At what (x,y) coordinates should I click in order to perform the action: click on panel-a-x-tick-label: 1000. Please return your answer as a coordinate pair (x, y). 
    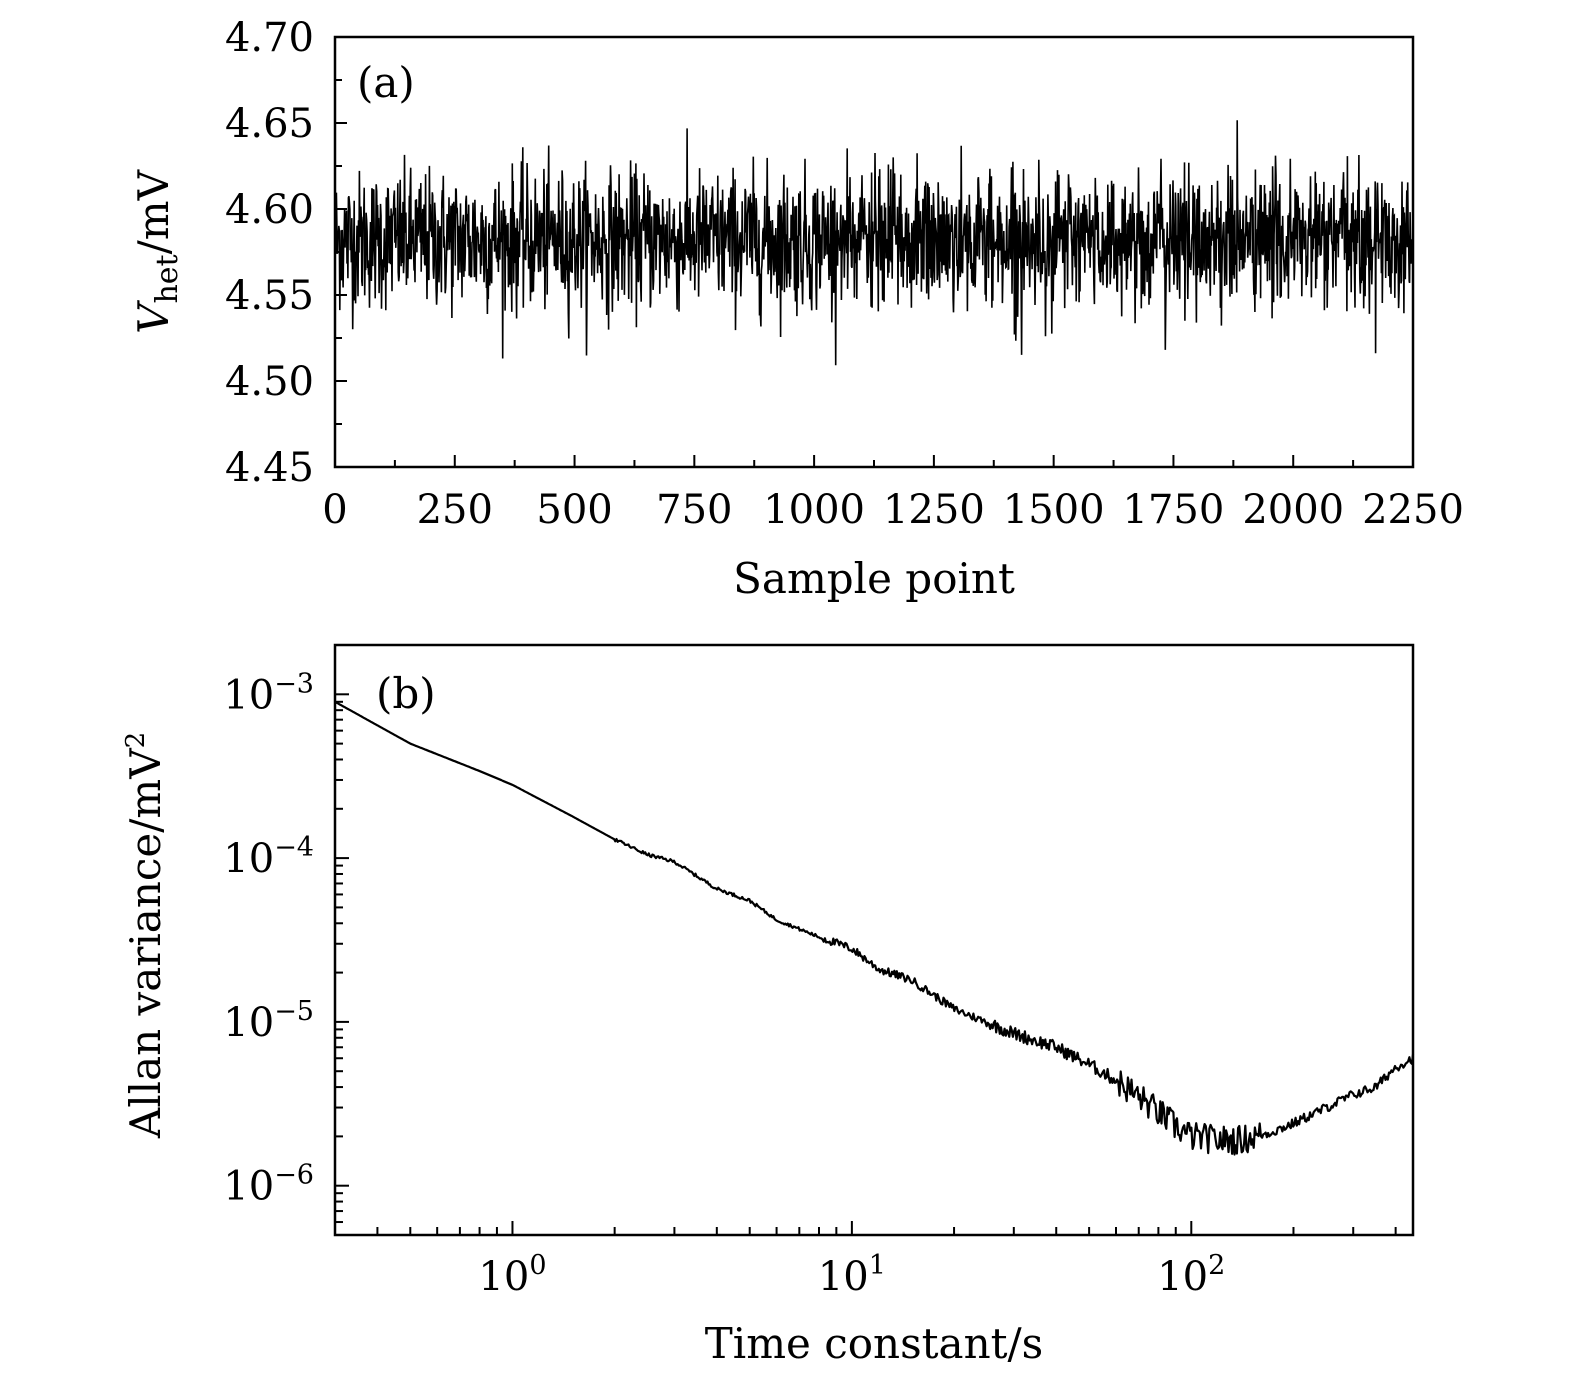
    Looking at the image, I should click on (814, 510).